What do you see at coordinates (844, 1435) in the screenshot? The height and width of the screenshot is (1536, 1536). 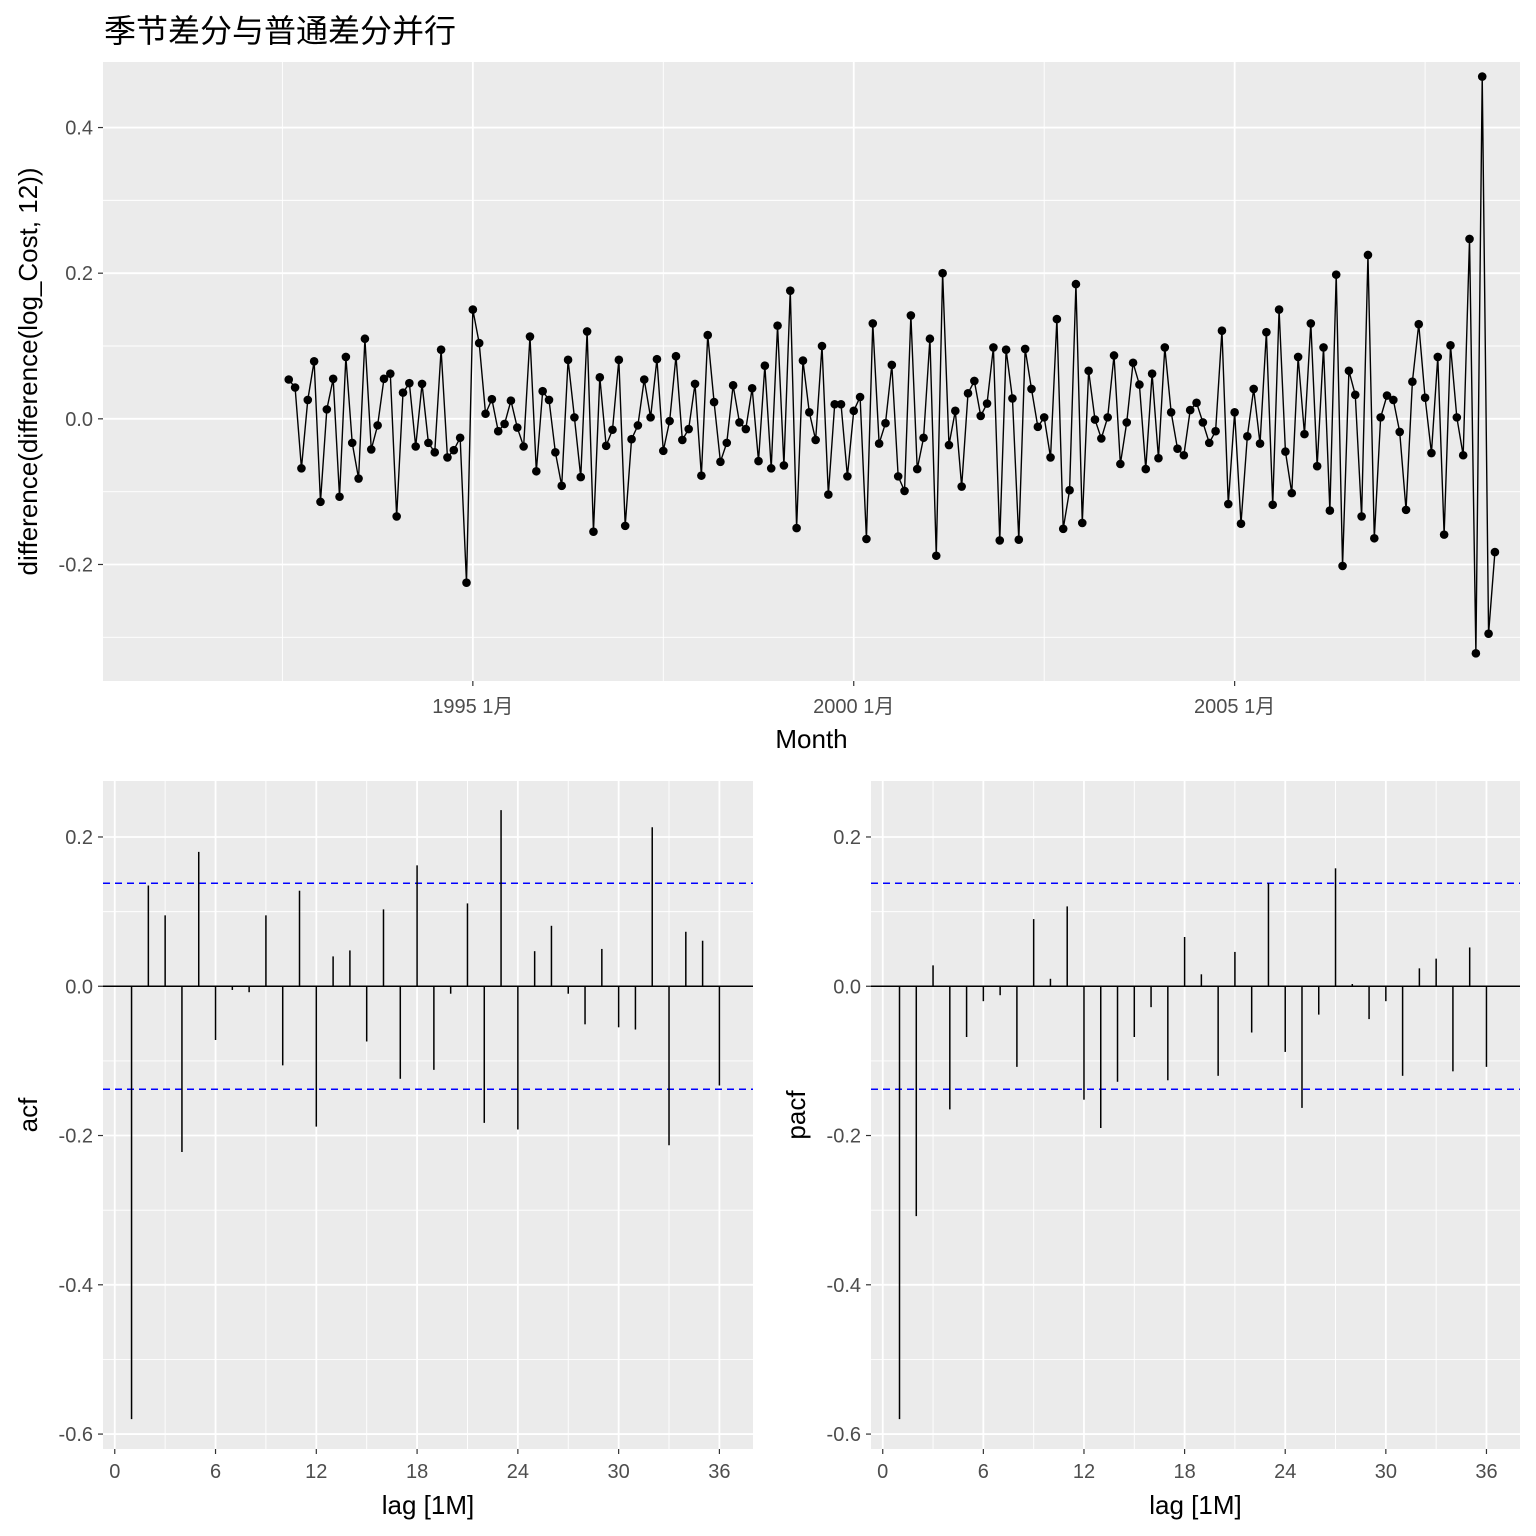 I see `y-tick-label: -0.6` at bounding box center [844, 1435].